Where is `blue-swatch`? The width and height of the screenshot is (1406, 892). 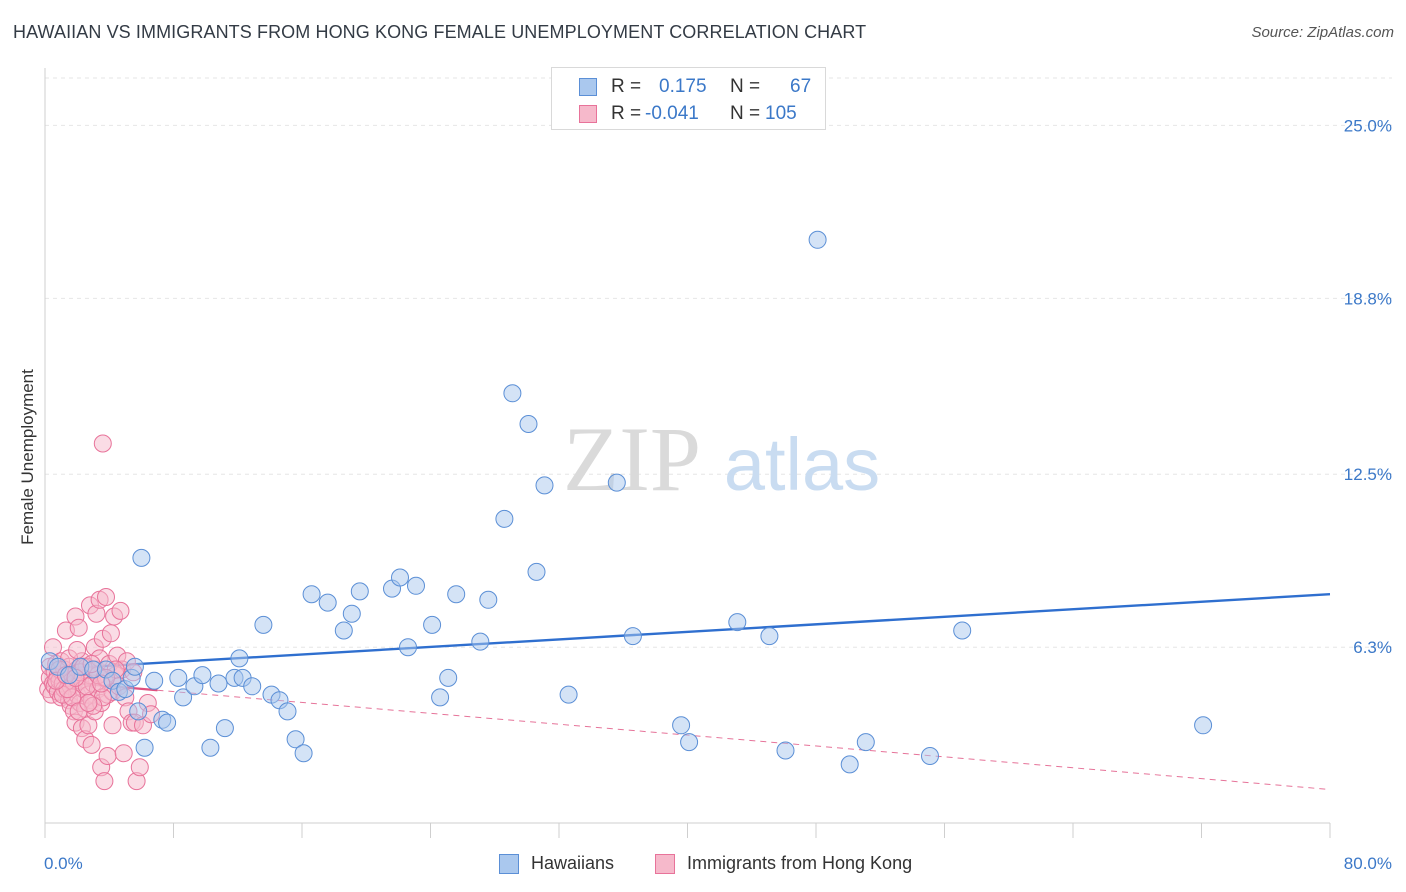
blue-swatch is located at coordinates (588, 87).